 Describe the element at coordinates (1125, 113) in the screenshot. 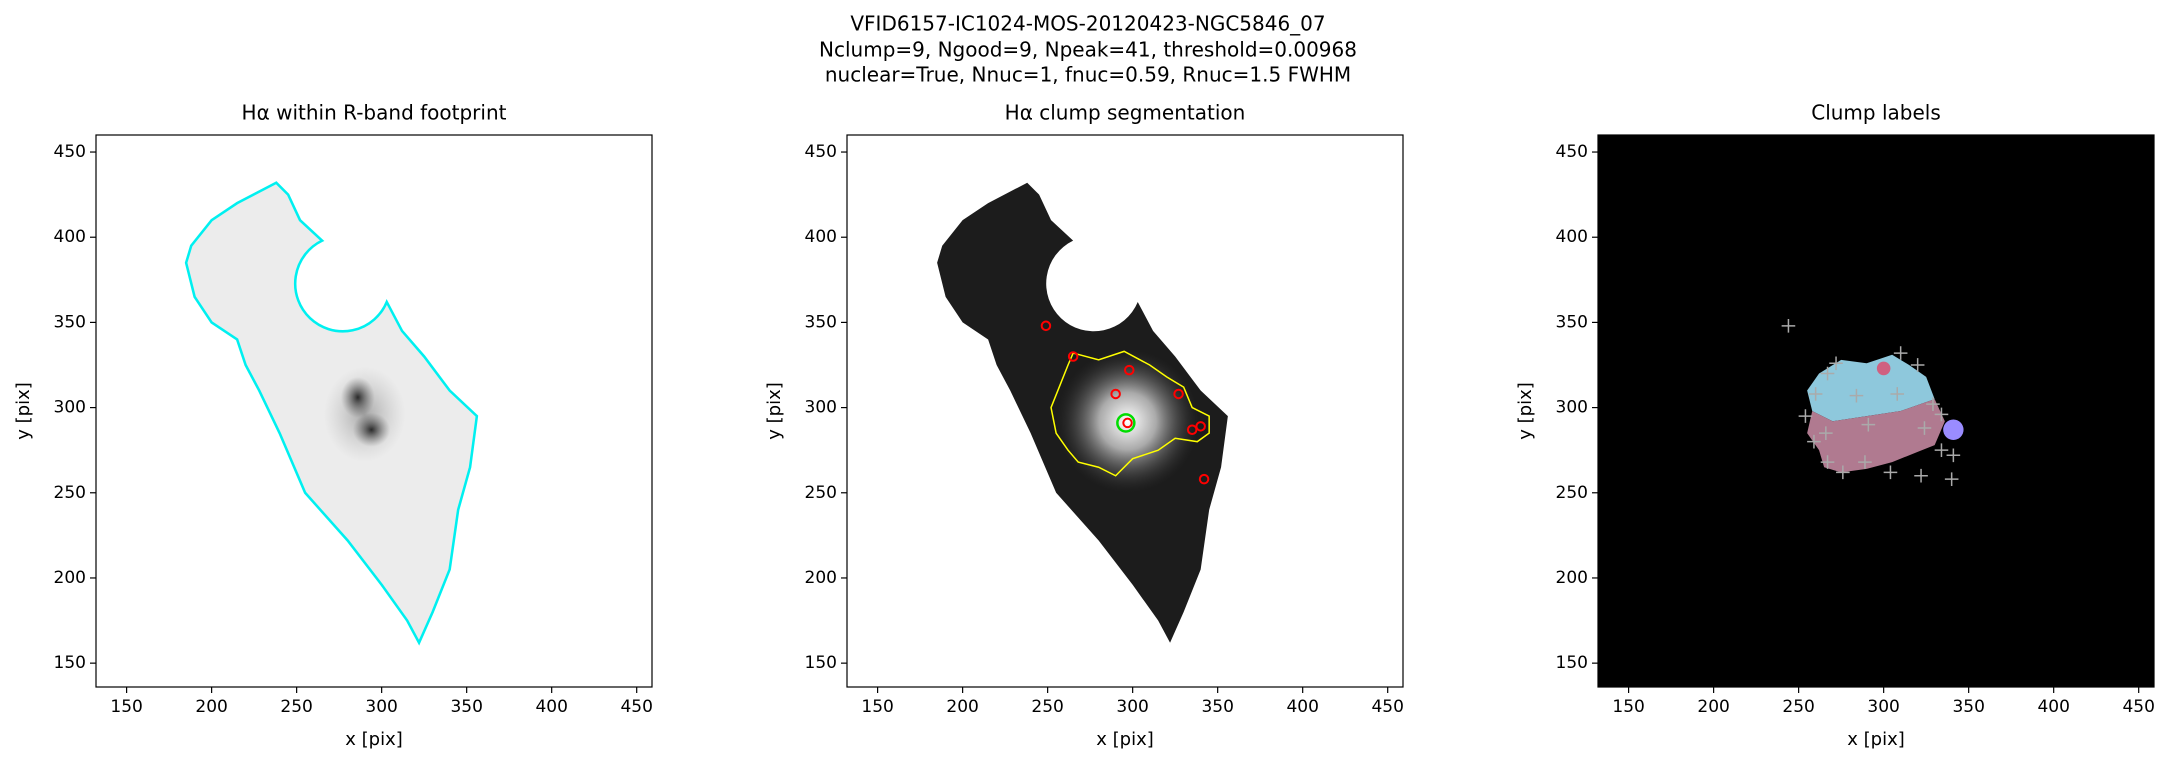

I see `axes-title: Hα clump segmentation` at that location.